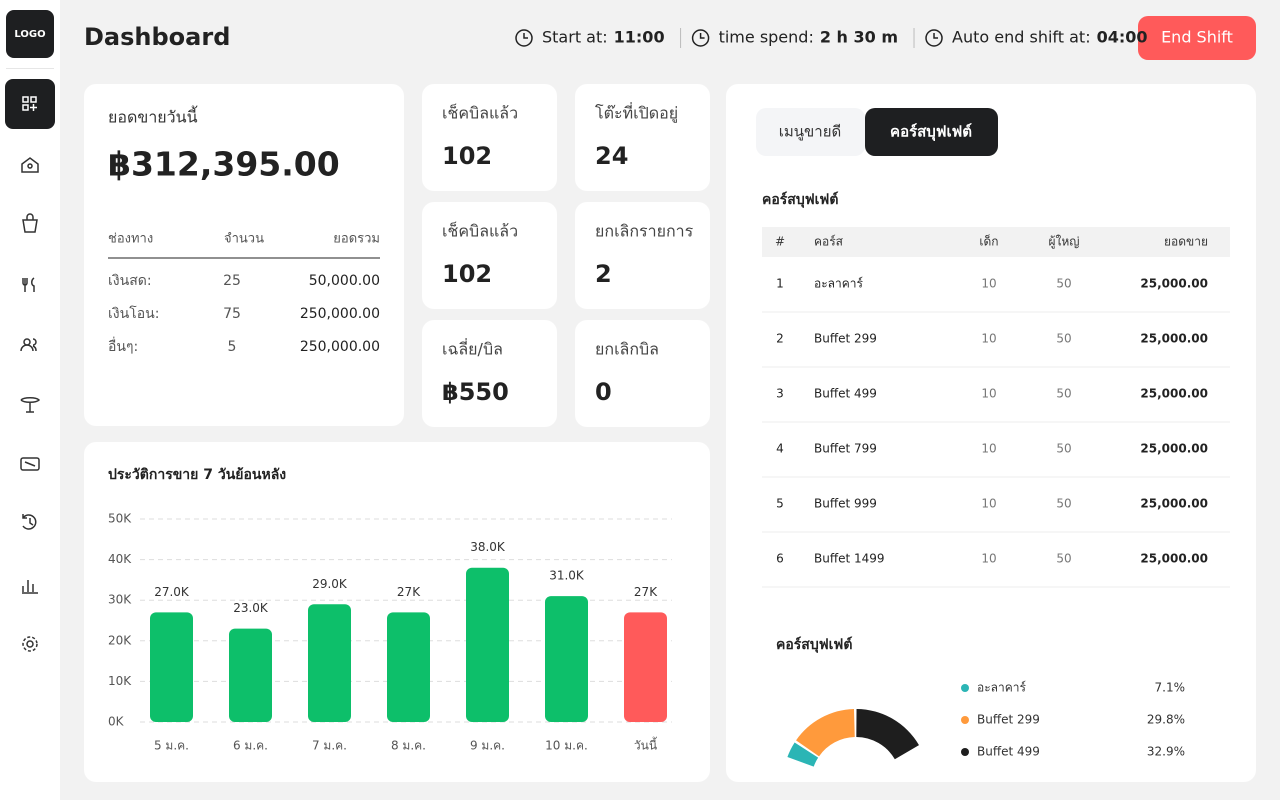 This screenshot has width=1280, height=800. What do you see at coordinates (120, 640) in the screenshot?
I see `y-tick-label: 20K` at bounding box center [120, 640].